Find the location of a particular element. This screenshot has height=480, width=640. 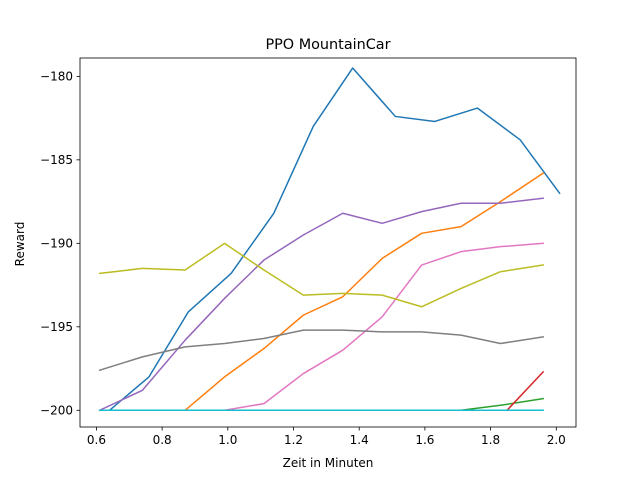

x-tick-label: 1.4 is located at coordinates (359, 440).